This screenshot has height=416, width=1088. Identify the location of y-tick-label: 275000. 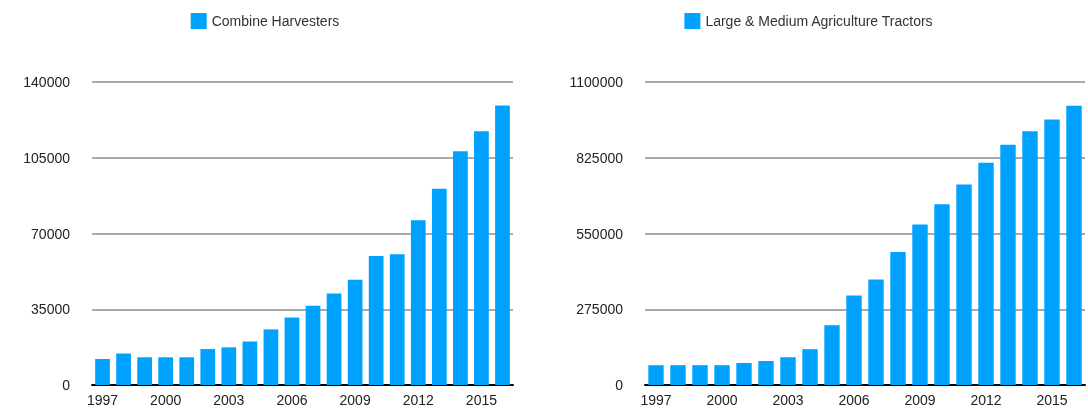
(600, 309).